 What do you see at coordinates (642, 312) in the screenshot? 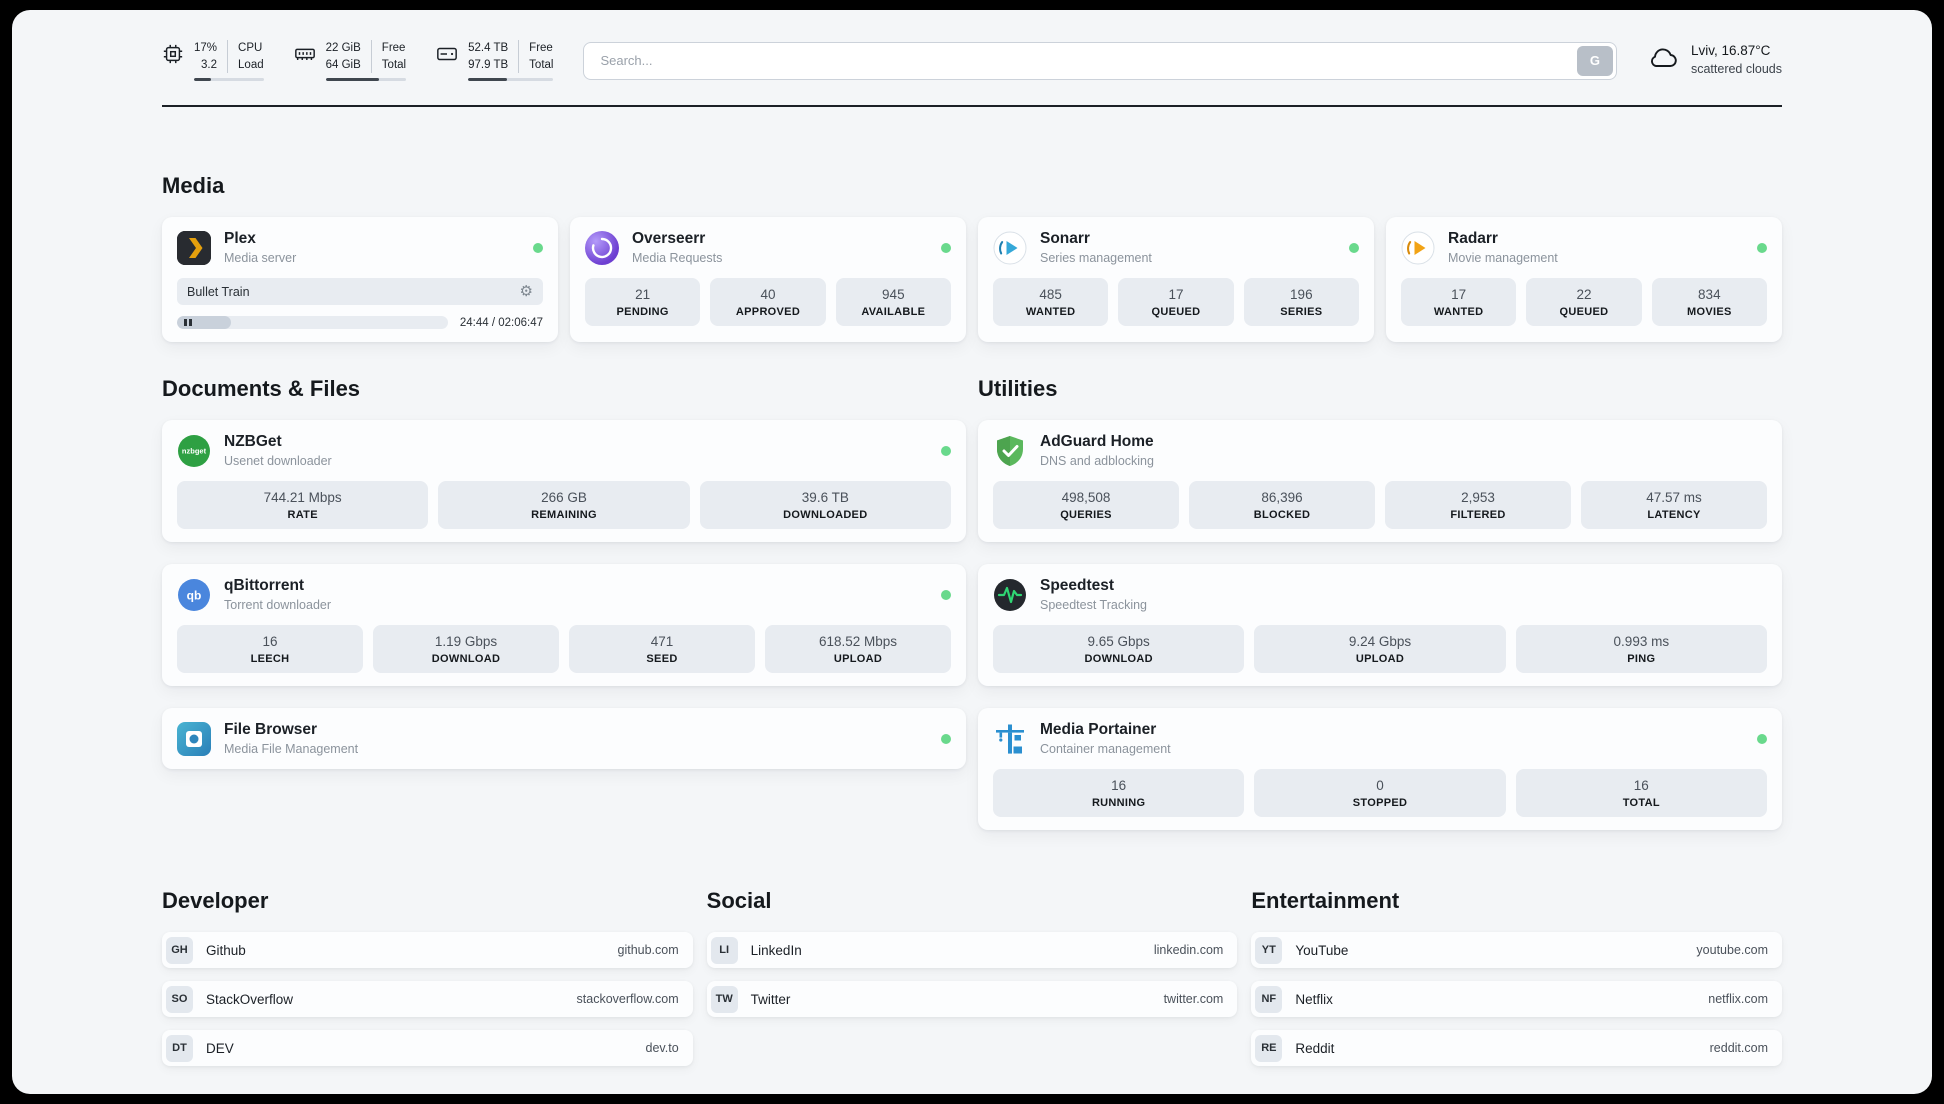
I see `stat-label: PENDING` at bounding box center [642, 312].